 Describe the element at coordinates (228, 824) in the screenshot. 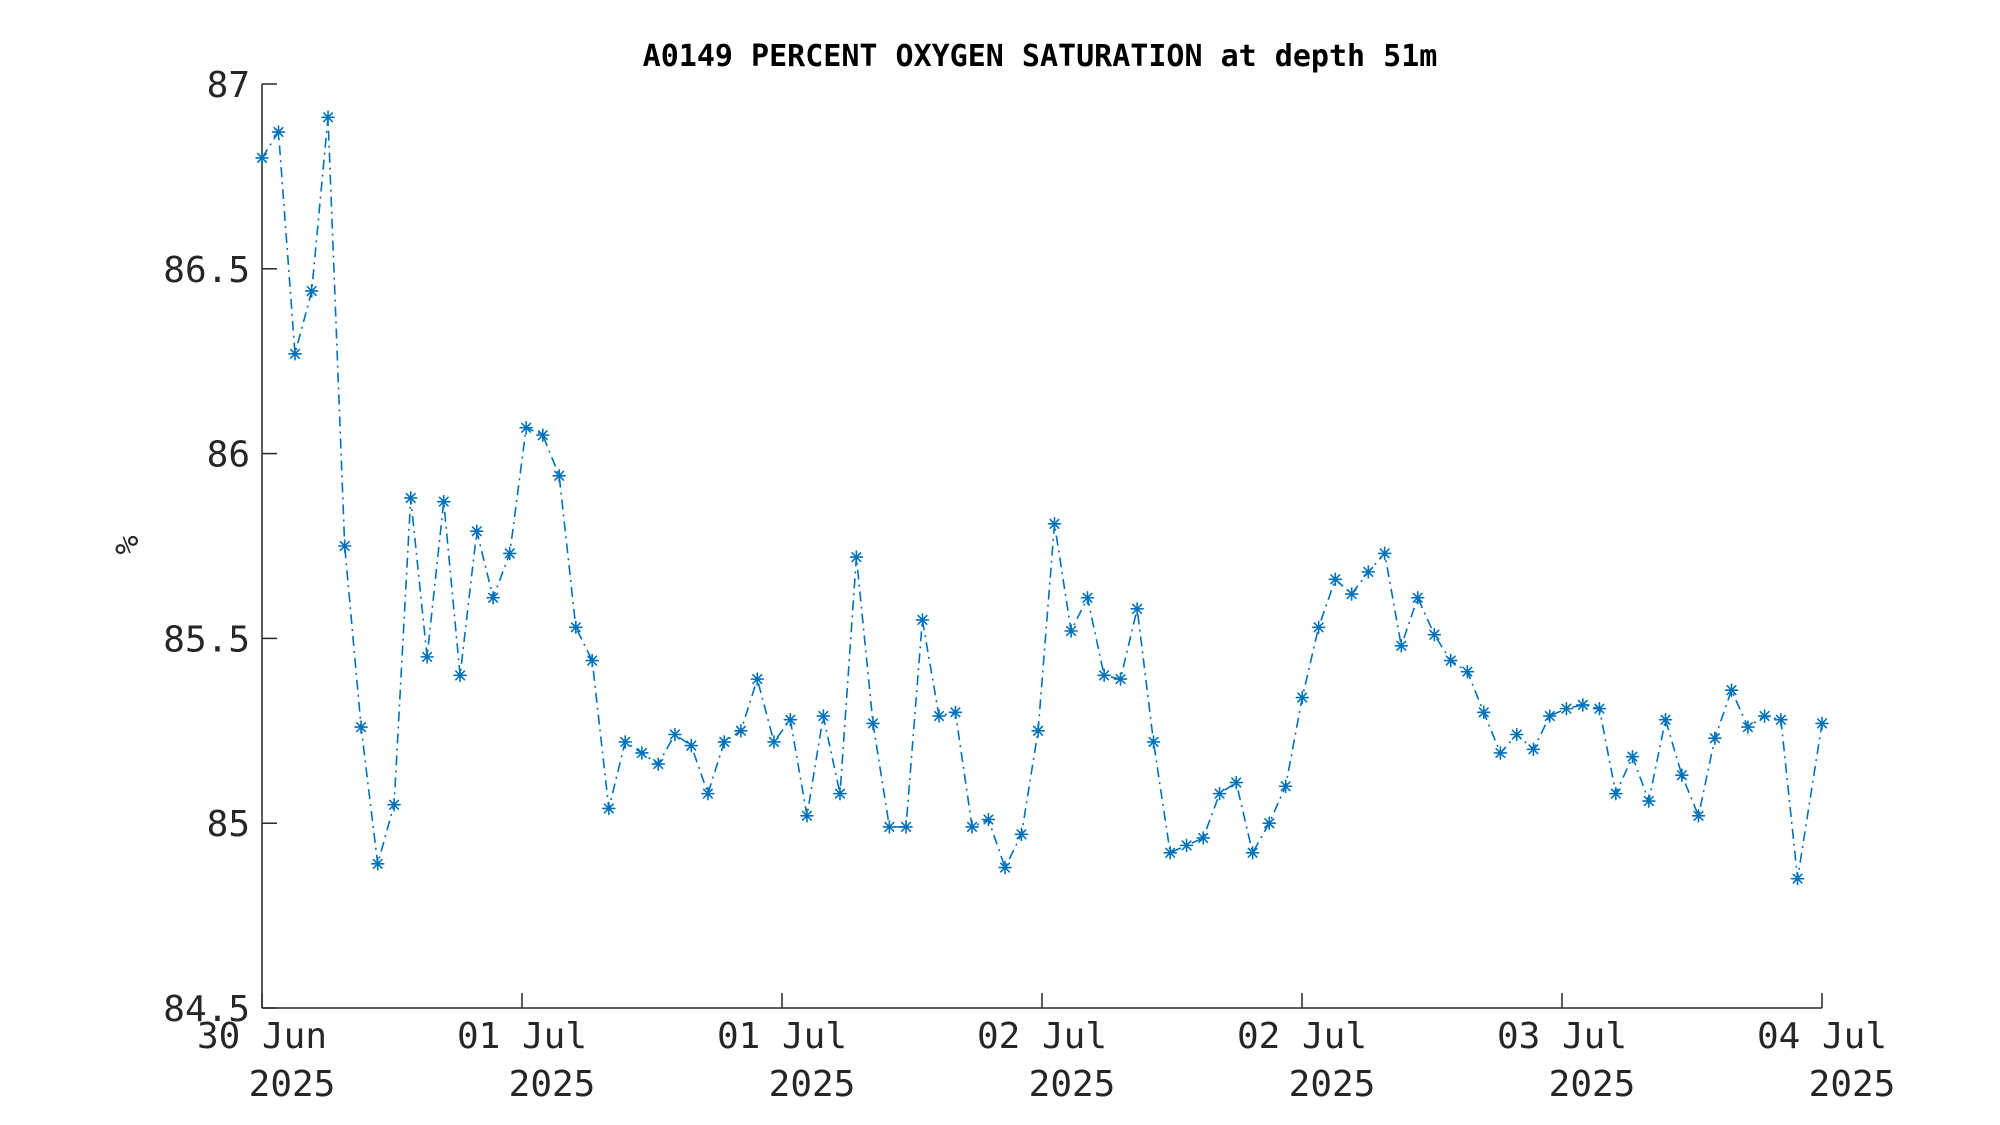

I see `y-tick-label: 85` at that location.